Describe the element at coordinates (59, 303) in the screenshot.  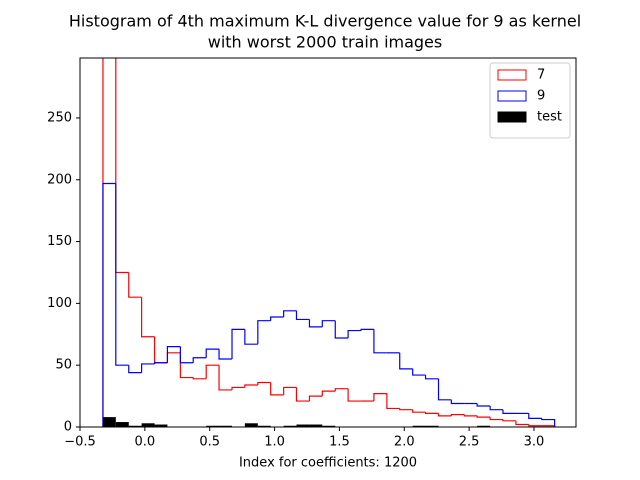
I see `y-tick-label: 100` at that location.